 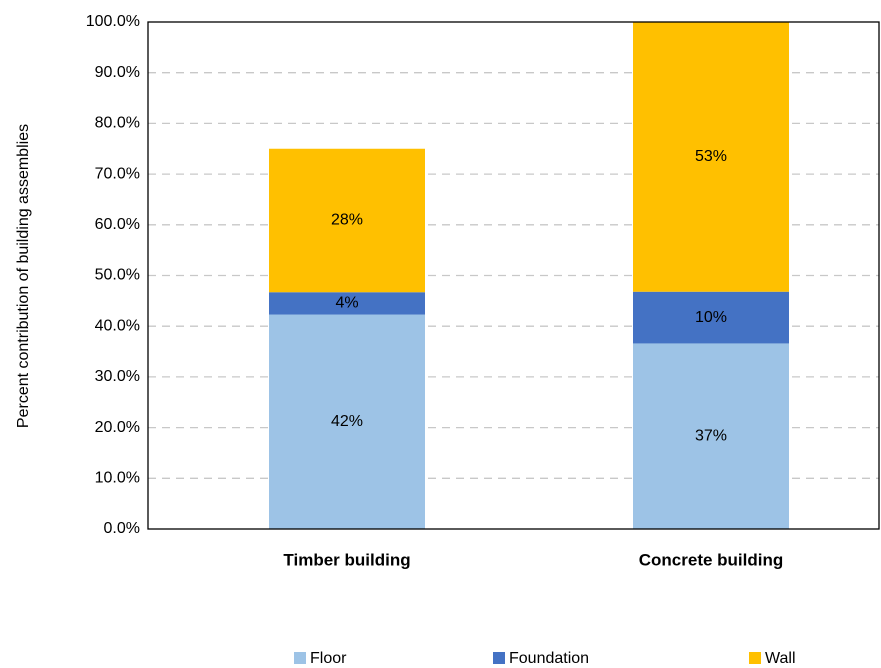 I want to click on y-tick-label: 80.0%, so click(x=117, y=123).